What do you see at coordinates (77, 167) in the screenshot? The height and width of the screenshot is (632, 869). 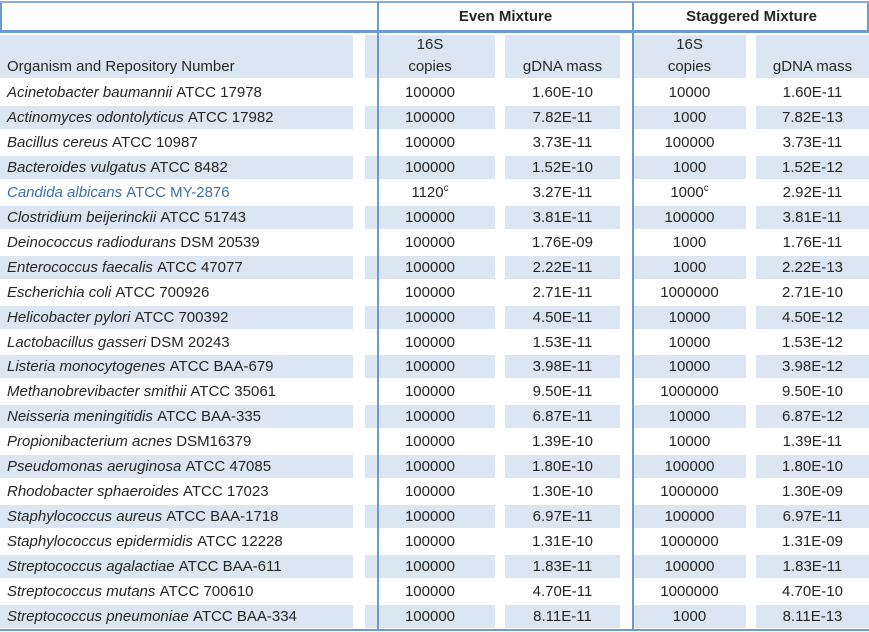 I see `species-name: Bacteroides vulgatus` at bounding box center [77, 167].